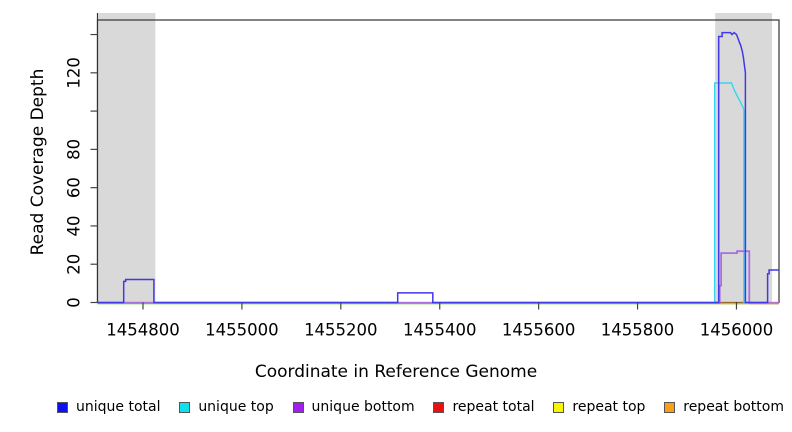 The width and height of the screenshot is (792, 432). What do you see at coordinates (363, 407) in the screenshot?
I see `legend-item-label: unique bottom` at bounding box center [363, 407].